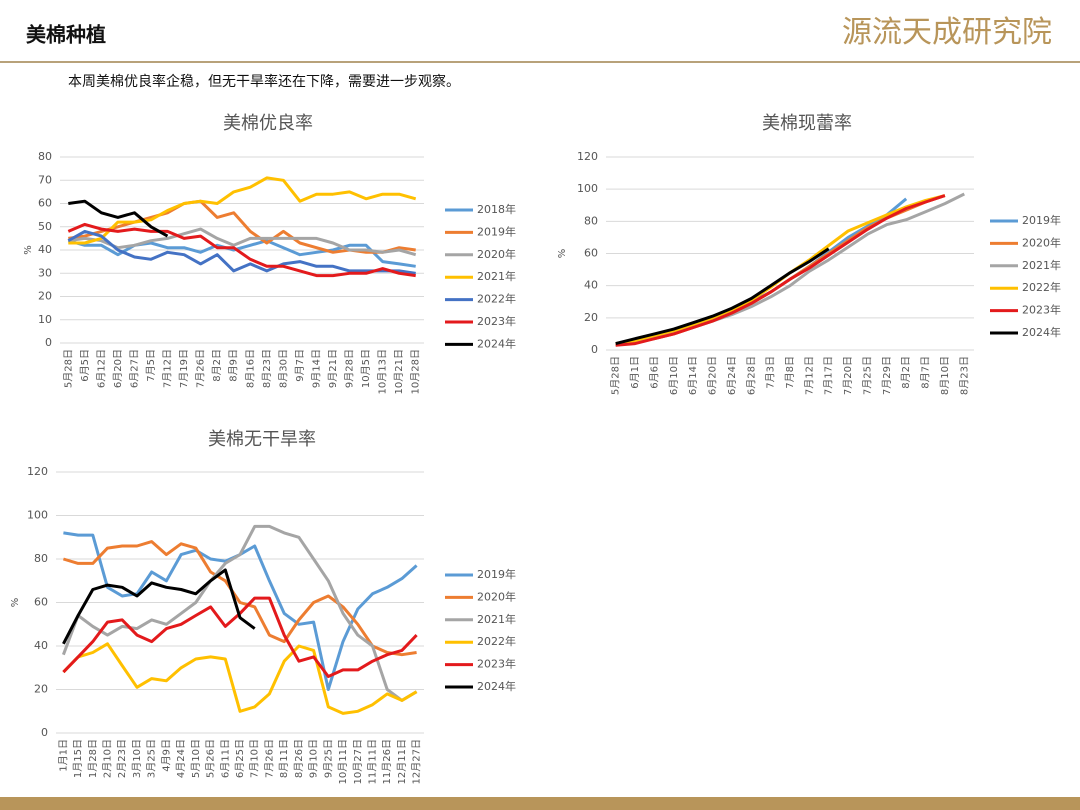  What do you see at coordinates (108, 758) in the screenshot?
I see `x-tick-label: 2月10日` at bounding box center [108, 758].